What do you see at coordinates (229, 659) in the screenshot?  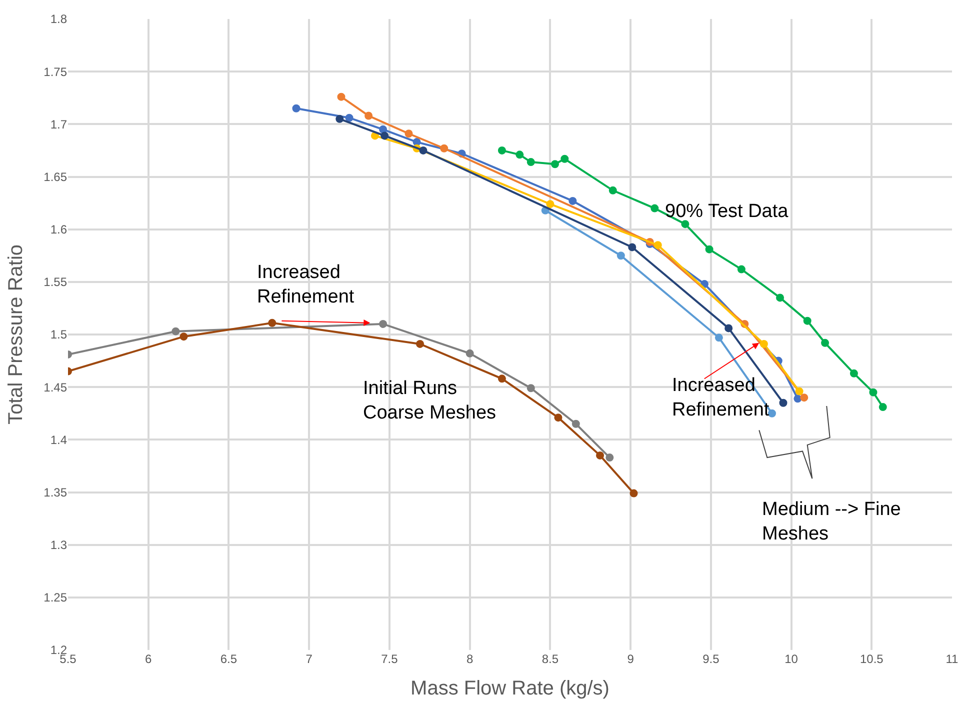 I see `x-tick-label: 6.5` at bounding box center [229, 659].